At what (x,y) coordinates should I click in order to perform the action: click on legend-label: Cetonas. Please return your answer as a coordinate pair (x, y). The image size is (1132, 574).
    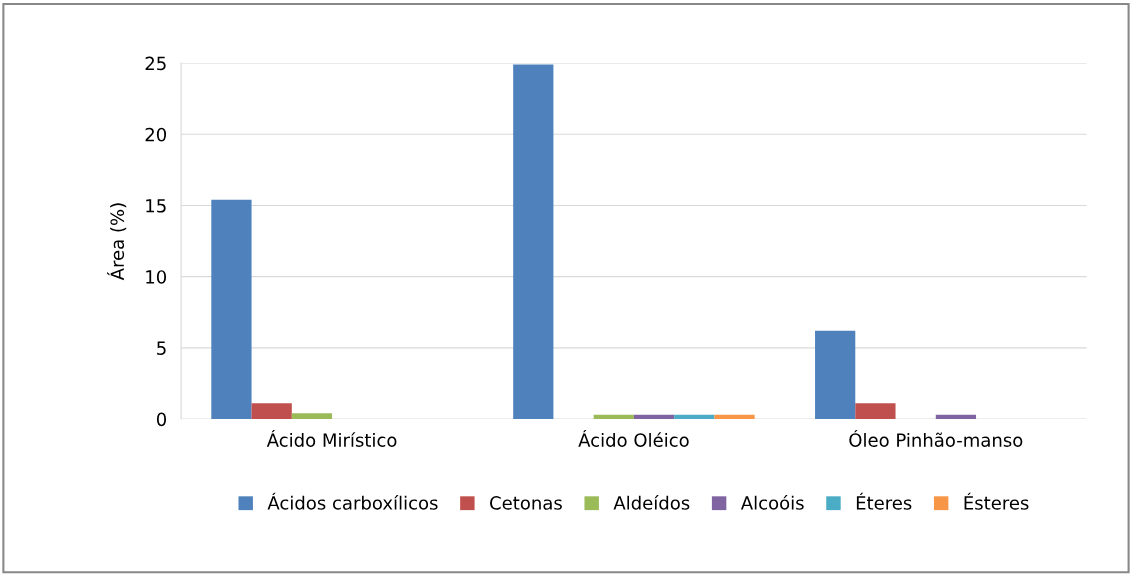
    Looking at the image, I should click on (526, 503).